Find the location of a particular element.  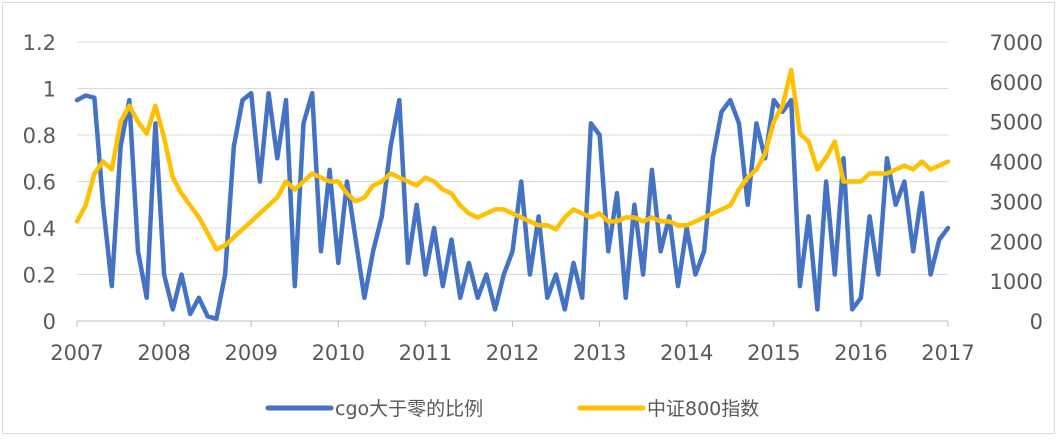

x-tick-label: 2016 is located at coordinates (860, 353).